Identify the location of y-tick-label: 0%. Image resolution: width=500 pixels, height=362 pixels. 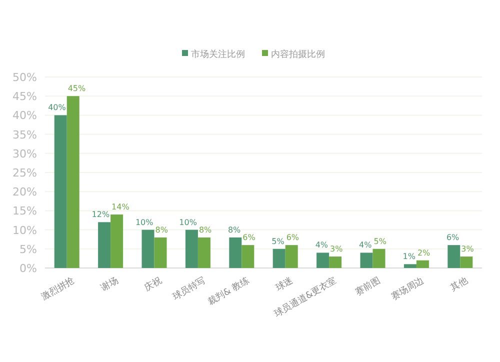
(28, 268).